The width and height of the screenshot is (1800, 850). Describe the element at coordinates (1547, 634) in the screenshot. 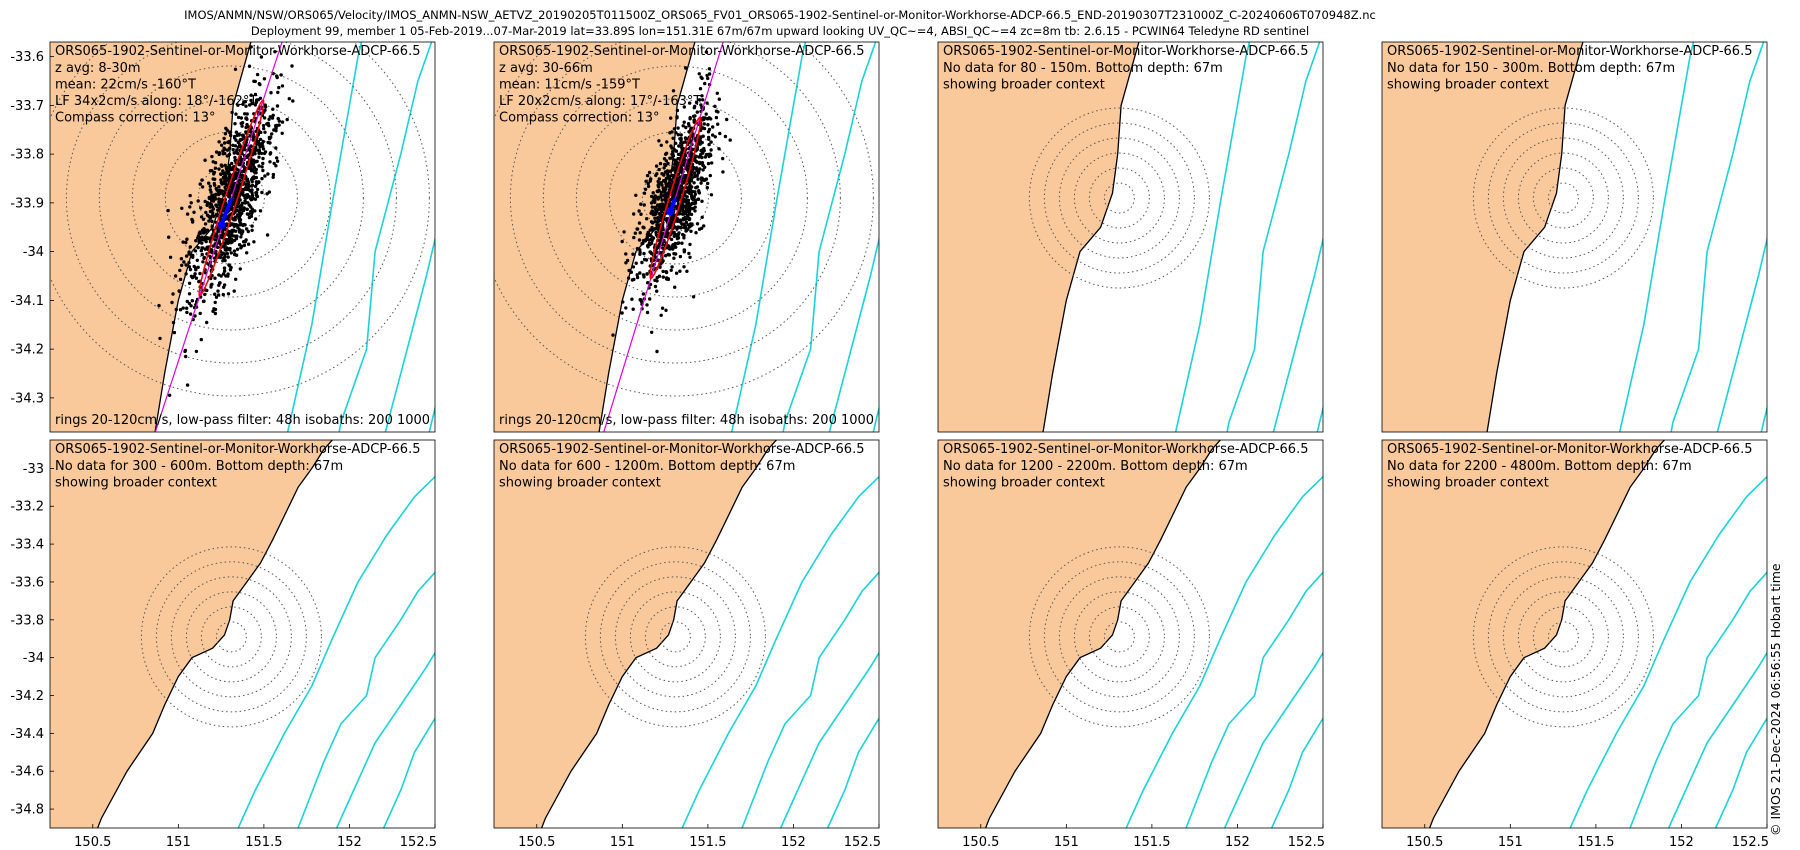

I see `coastline` at that location.